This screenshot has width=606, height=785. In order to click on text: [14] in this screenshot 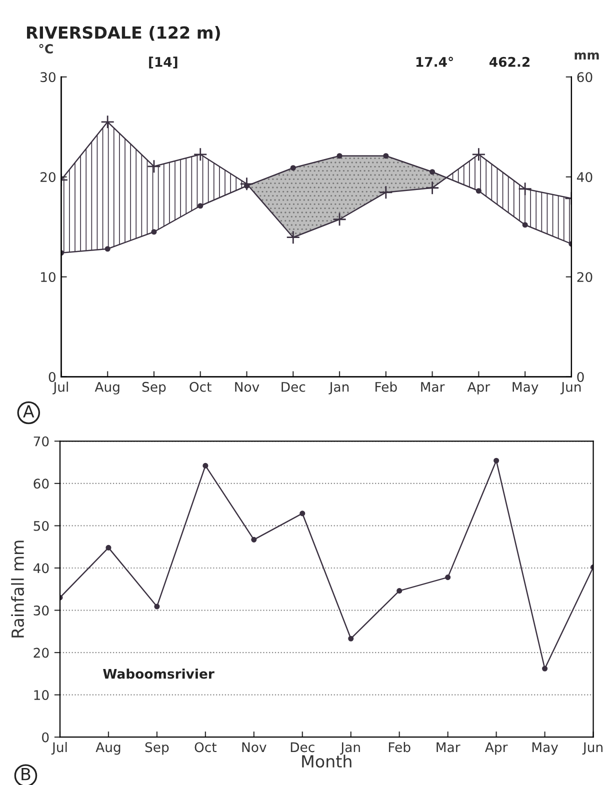, I will do `click(163, 62)`.